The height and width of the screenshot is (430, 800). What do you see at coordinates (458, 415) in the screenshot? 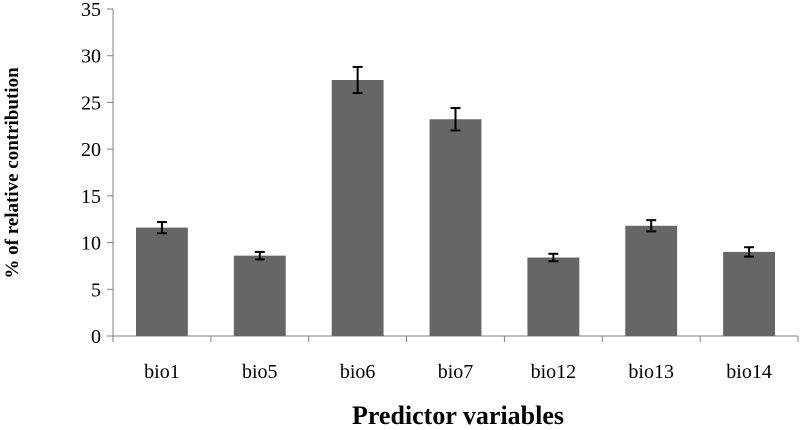
I see `x-axis-title: Predictor variables` at bounding box center [458, 415].